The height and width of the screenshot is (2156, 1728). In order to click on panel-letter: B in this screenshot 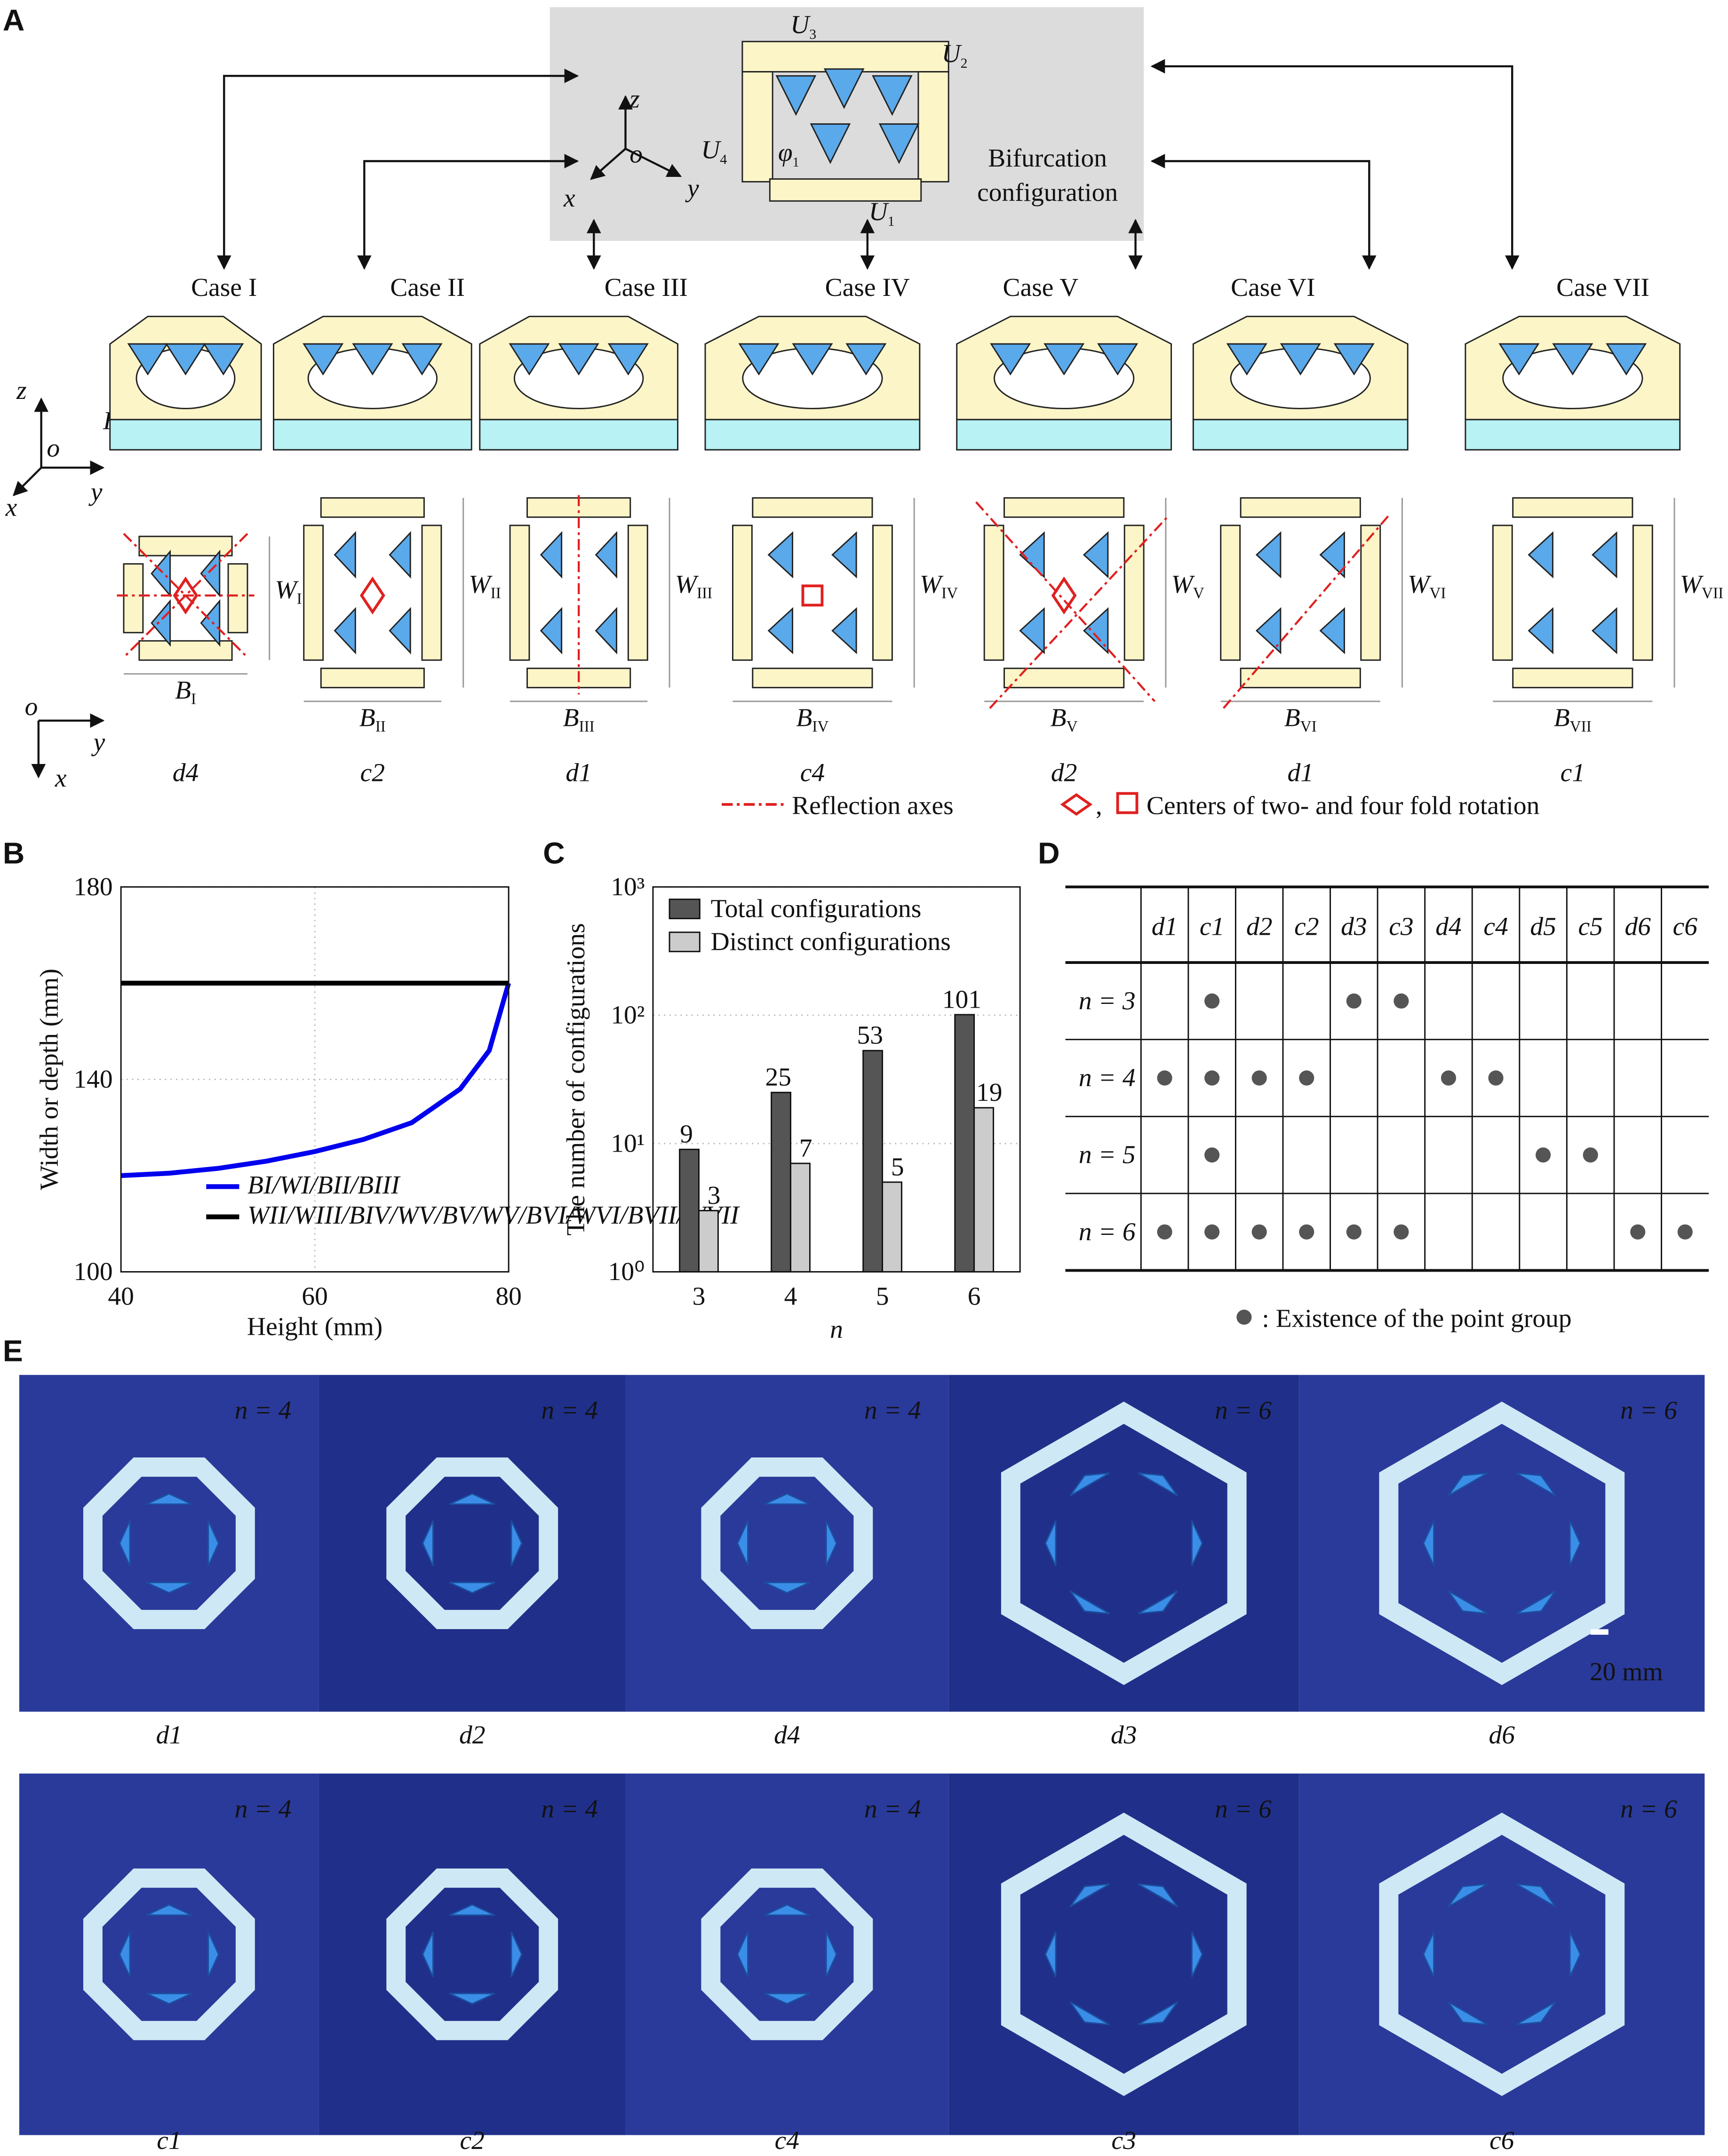, I will do `click(13, 853)`.